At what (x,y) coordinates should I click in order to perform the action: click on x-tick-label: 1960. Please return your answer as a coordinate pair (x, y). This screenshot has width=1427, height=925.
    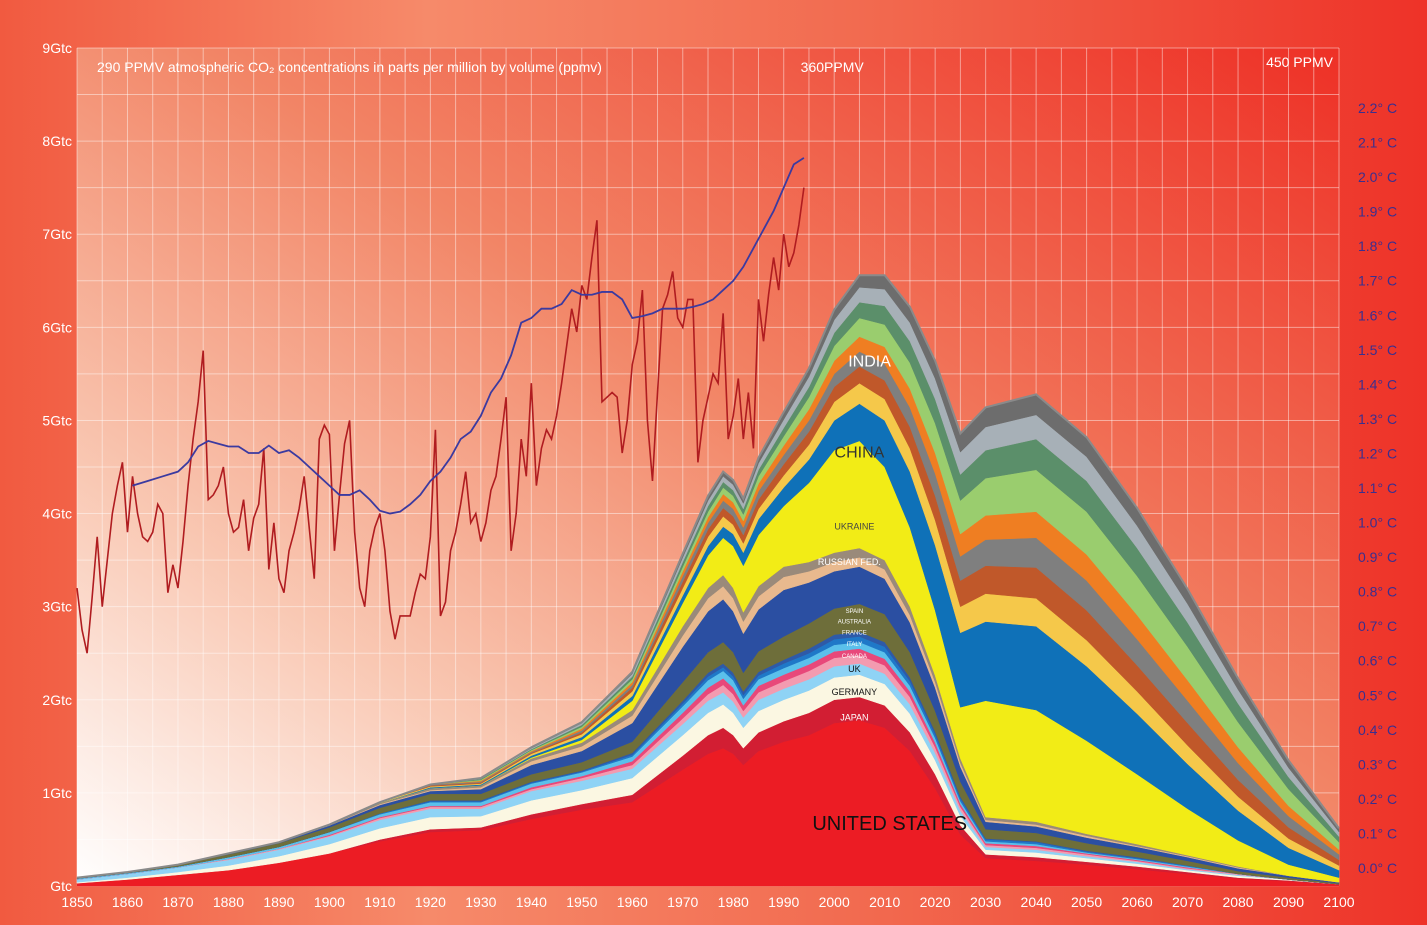
    Looking at the image, I should click on (632, 902).